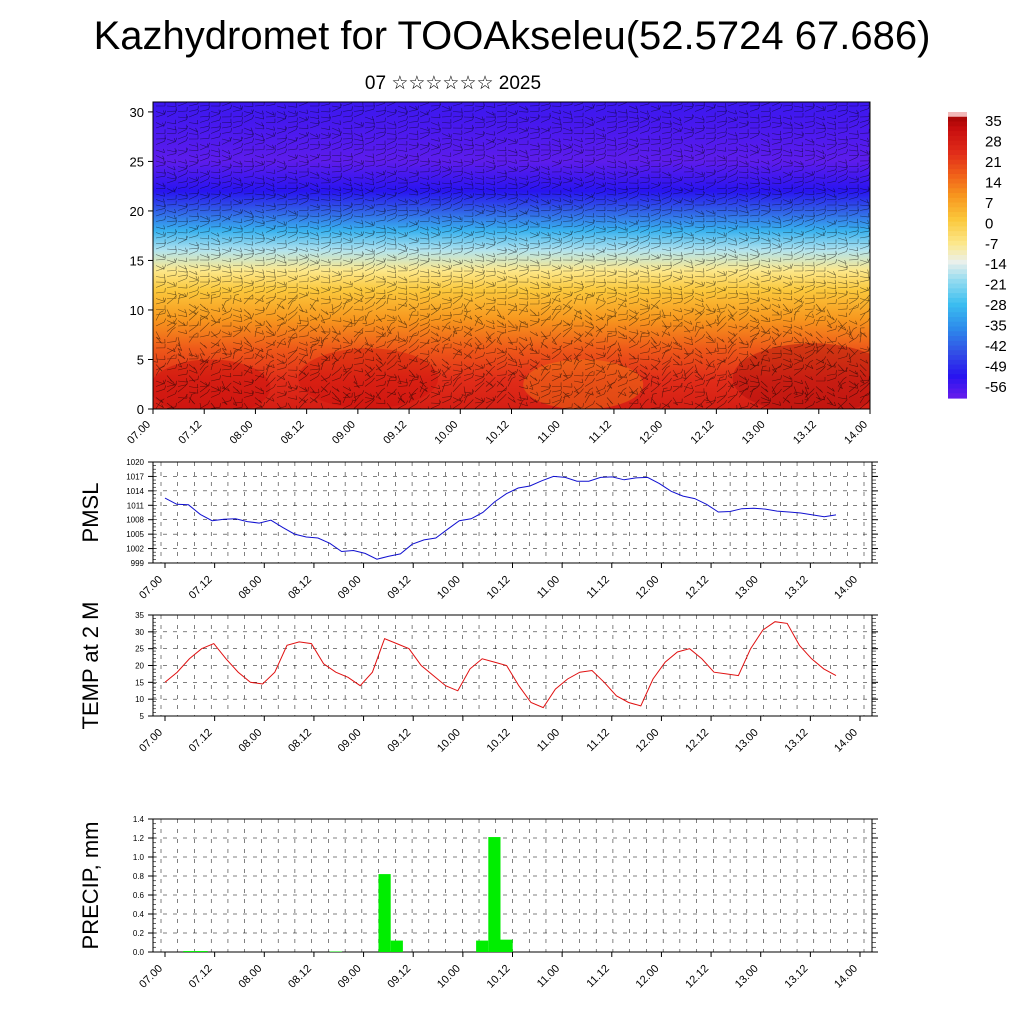 Image resolution: width=1024 pixels, height=1024 pixels. Describe the element at coordinates (151, 741) in the screenshot. I see `x-tick-label: 07.00` at that location.